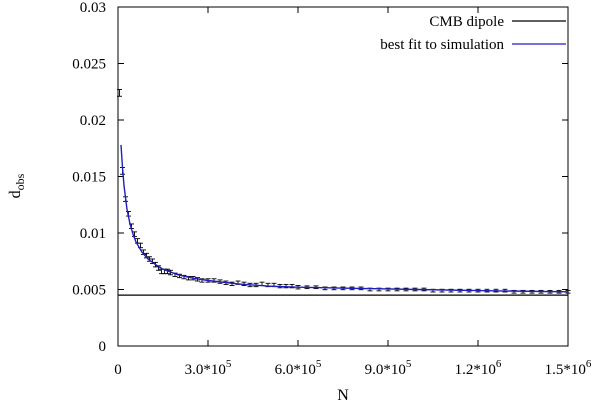  I want to click on simulation-point, so click(119, 93).